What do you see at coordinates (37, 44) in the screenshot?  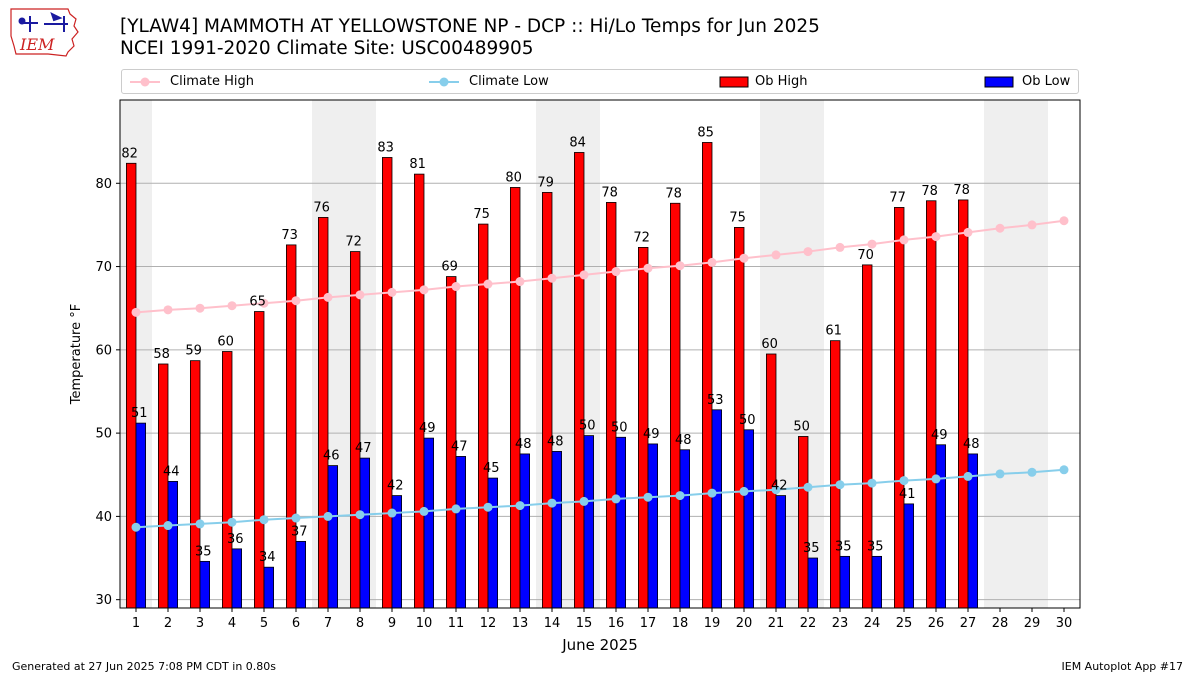 I see `logo-text: IEM` at bounding box center [37, 44].